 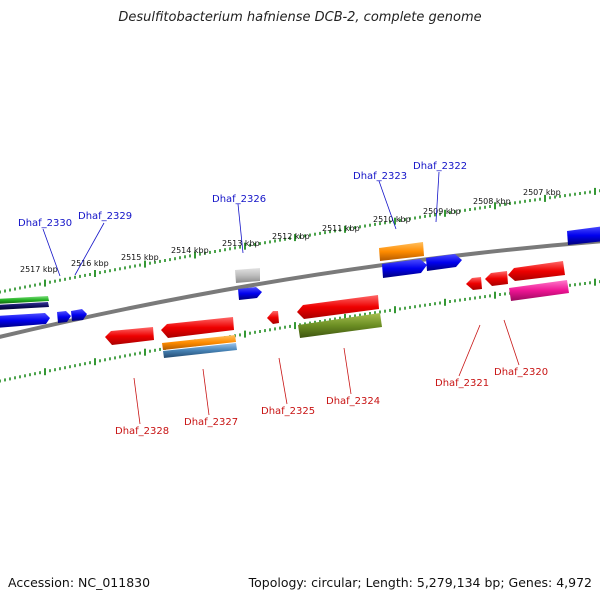 What do you see at coordinates (440, 166) in the screenshot?
I see `gene-label-forward: Dhaf_2322` at bounding box center [440, 166].